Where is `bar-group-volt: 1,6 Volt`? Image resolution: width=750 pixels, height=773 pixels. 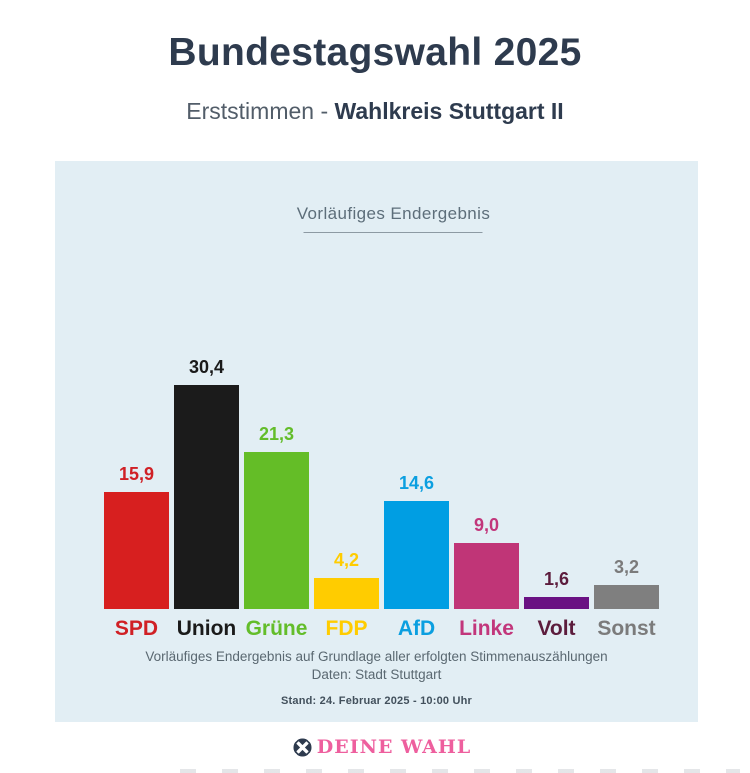
bar-group-volt: 1,6 Volt is located at coordinates (556, 605).